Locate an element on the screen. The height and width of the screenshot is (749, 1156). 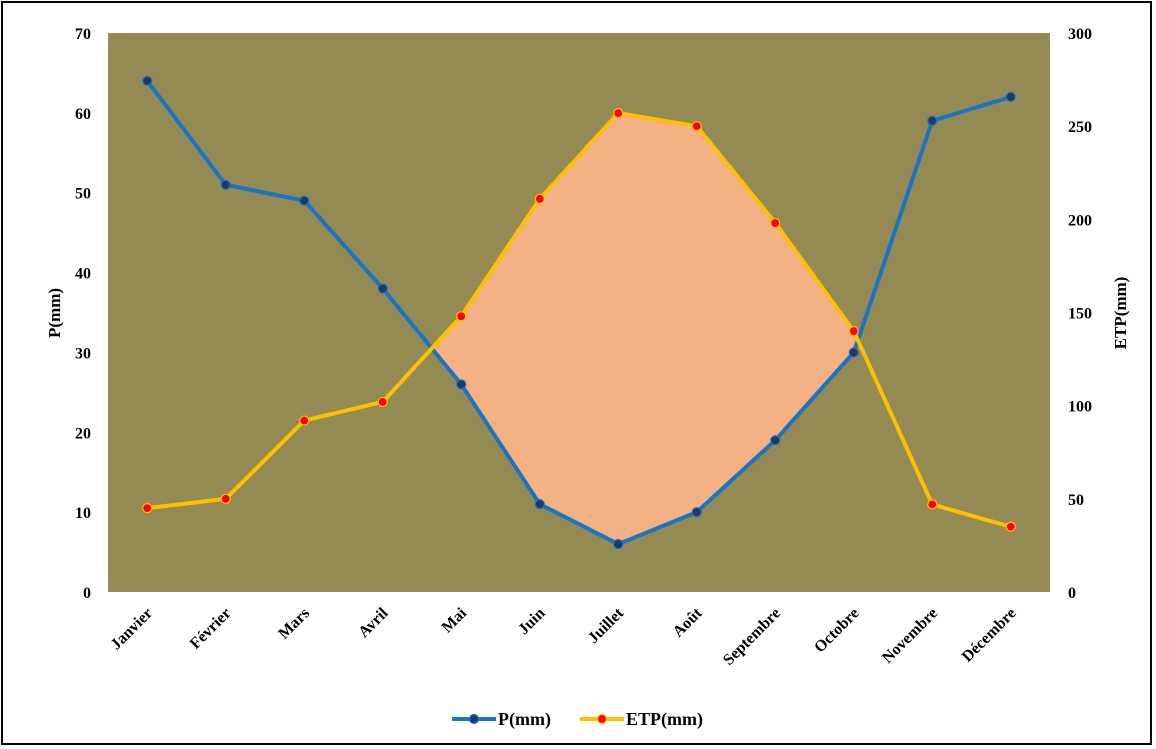
left-tick-label: 20 is located at coordinates (83, 433).